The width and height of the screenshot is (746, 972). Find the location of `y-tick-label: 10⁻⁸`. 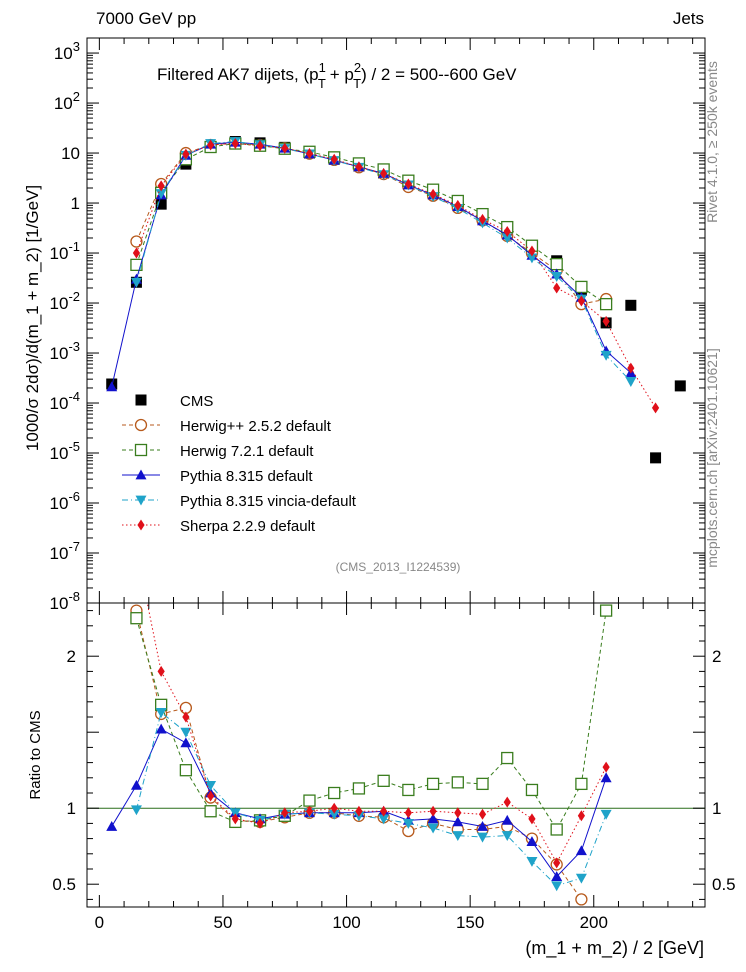

y-tick-label: 10⁻⁸ is located at coordinates (65, 601).